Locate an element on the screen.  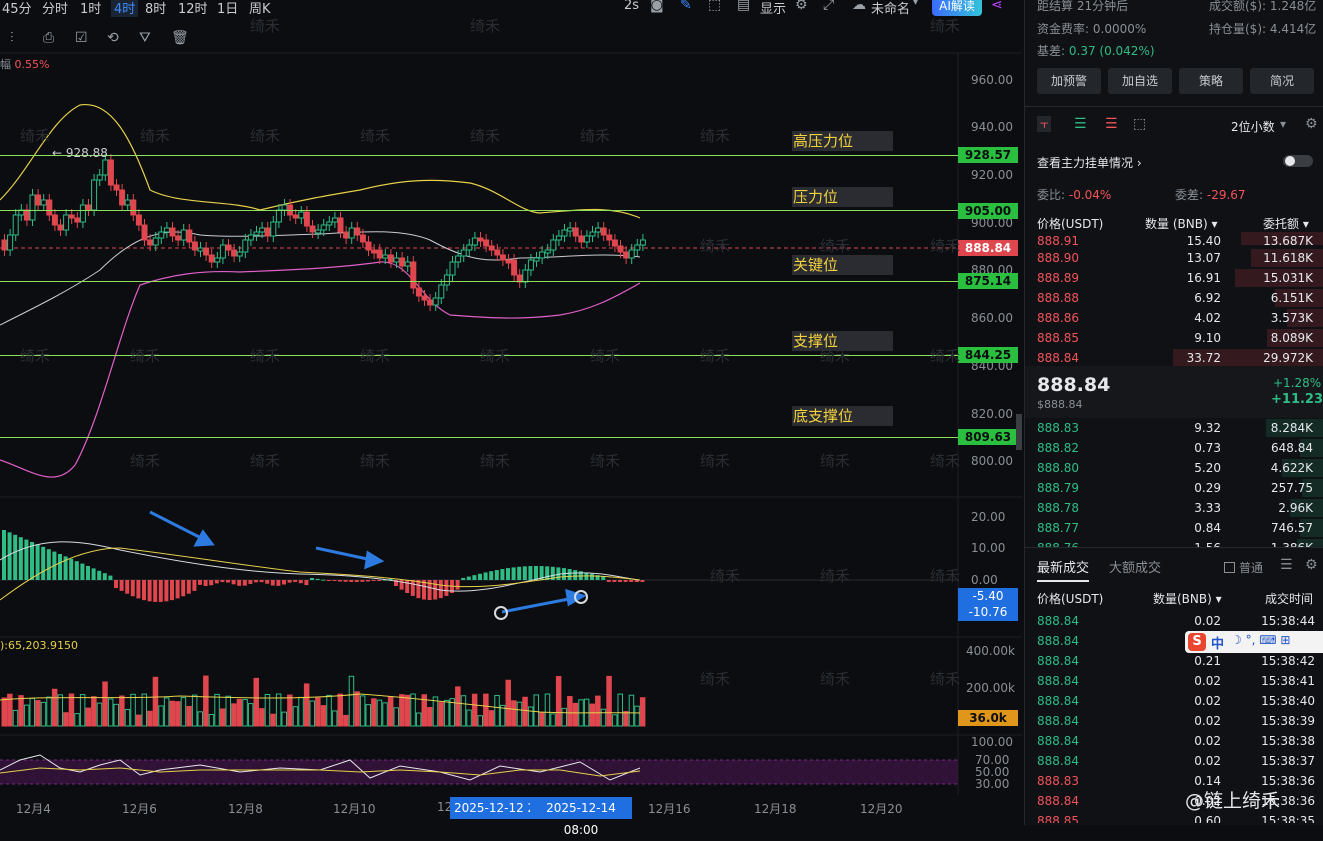
main-orders-toggle is located at coordinates (1298, 161).